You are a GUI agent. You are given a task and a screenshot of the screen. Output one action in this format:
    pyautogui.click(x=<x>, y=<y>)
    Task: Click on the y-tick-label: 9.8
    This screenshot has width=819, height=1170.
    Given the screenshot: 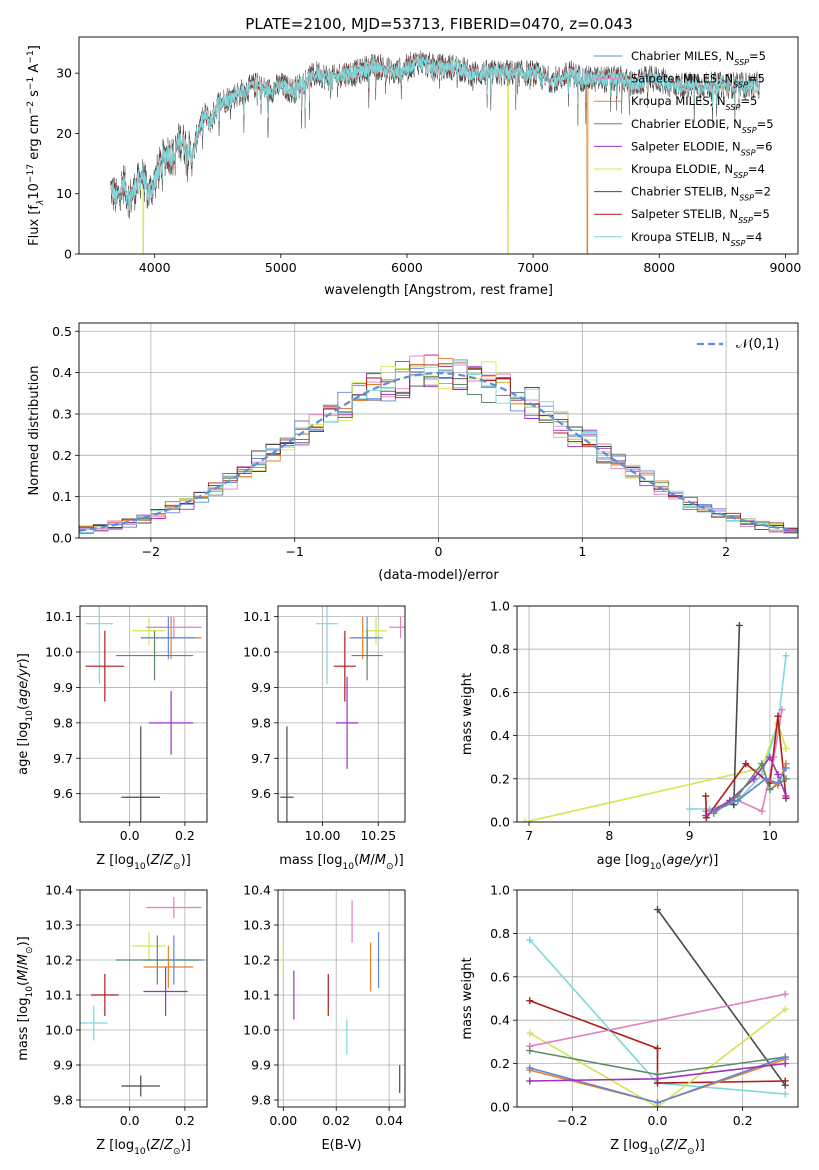 What is the action you would take?
    pyautogui.click(x=261, y=722)
    